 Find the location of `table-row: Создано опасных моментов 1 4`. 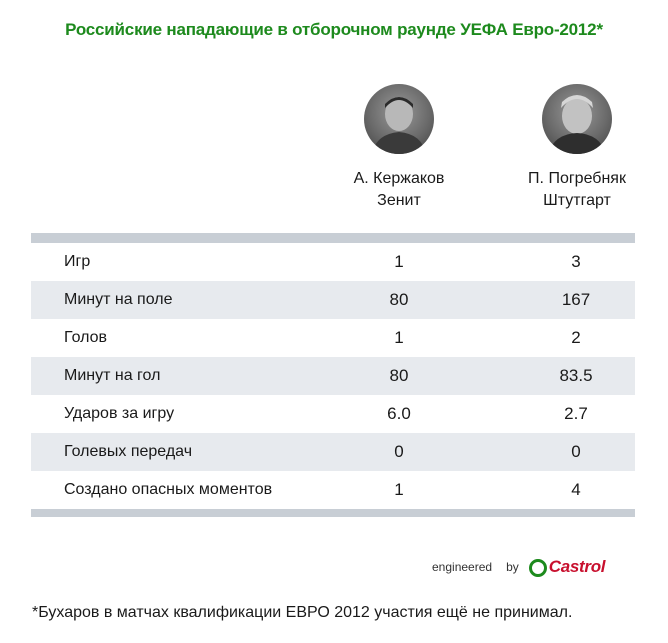

table-row: Создано опасных моментов 1 4 is located at coordinates (333, 490).